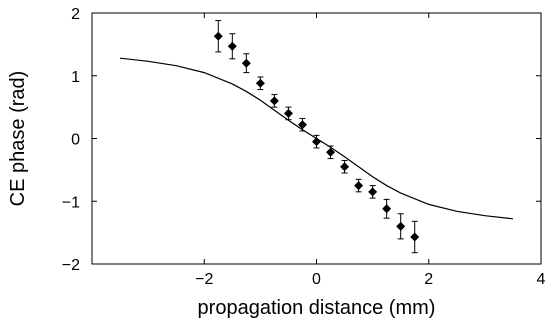 The height and width of the screenshot is (323, 545). Describe the element at coordinates (428, 279) in the screenshot. I see `x-tick-label: 2` at that location.